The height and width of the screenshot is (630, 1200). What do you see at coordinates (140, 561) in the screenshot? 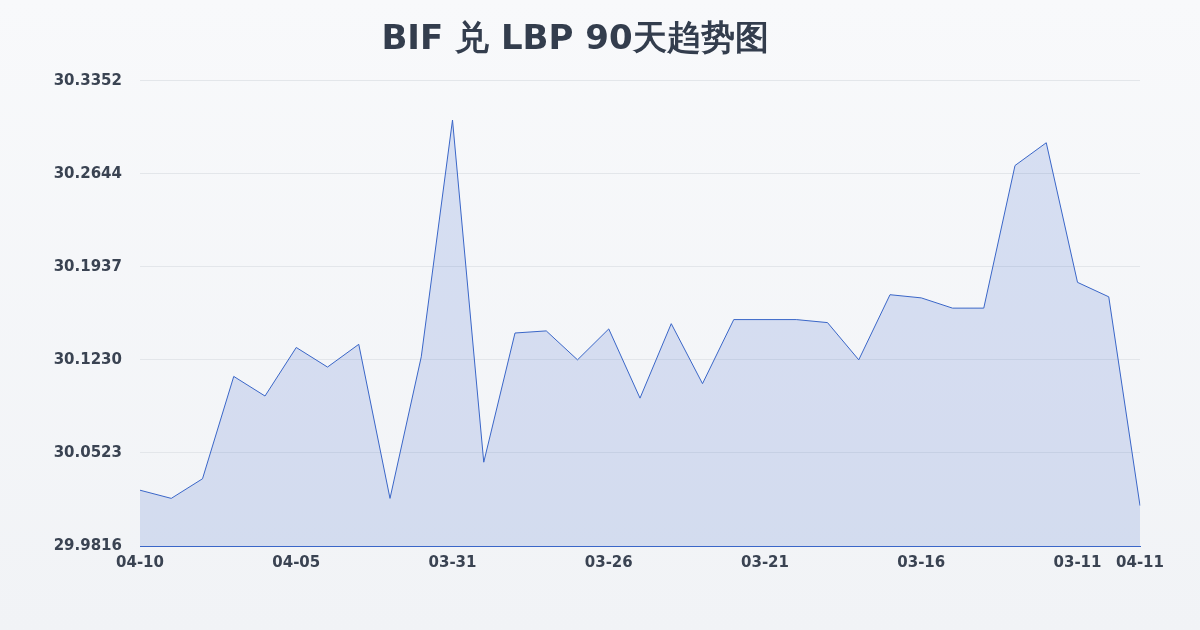
I see `x-tick-label: 04-10` at bounding box center [140, 561].